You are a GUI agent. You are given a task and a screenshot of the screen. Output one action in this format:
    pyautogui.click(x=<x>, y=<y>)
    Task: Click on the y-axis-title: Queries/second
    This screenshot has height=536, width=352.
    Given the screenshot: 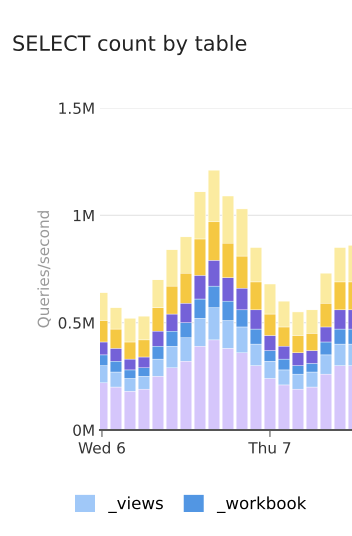 What is the action you would take?
    pyautogui.click(x=44, y=269)
    